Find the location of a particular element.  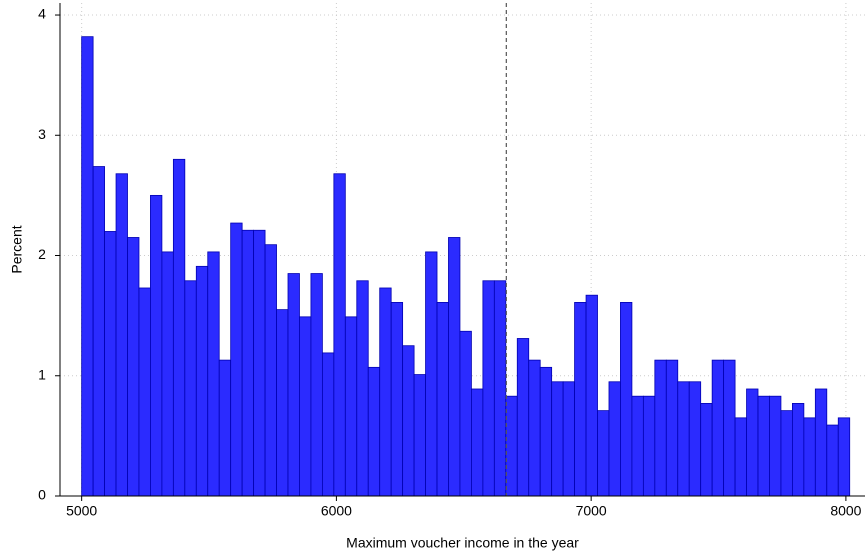

x-tick-label: 5000 is located at coordinates (81, 511).